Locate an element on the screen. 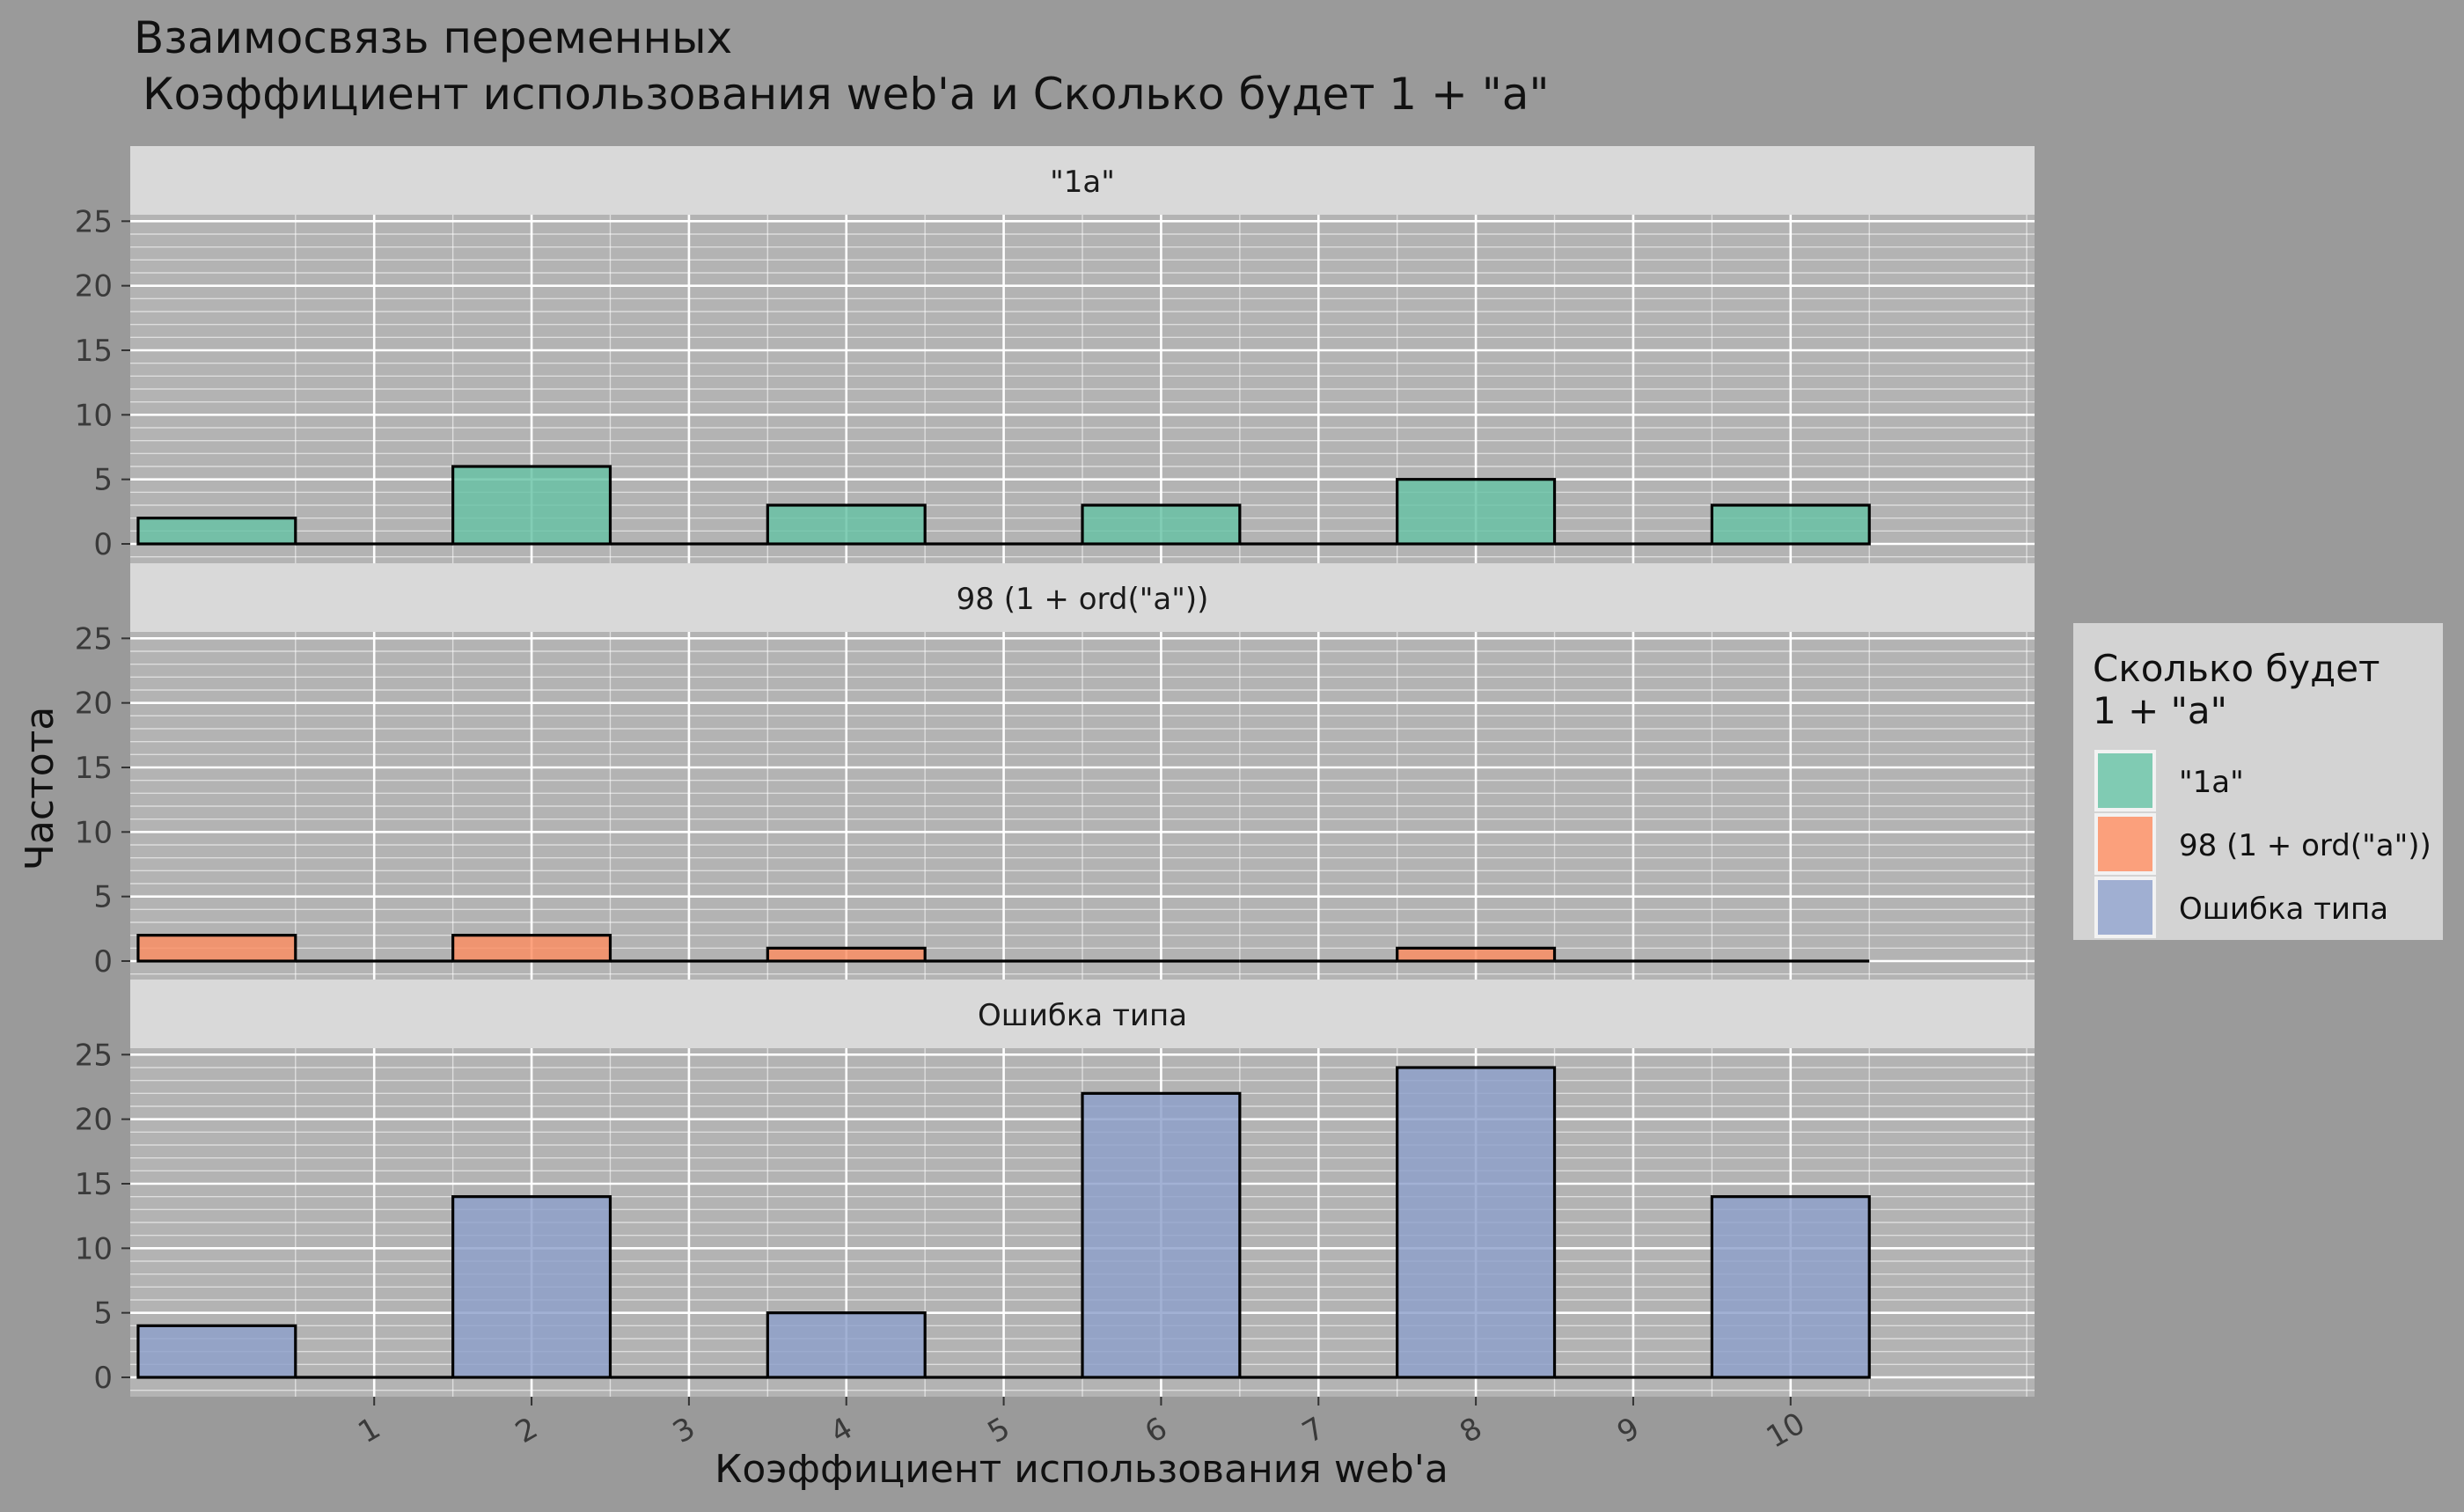 The height and width of the screenshot is (1512, 2464). legend-items: "1a" 98 (1 + ord("a")) Ошибка типа is located at coordinates (2262, 844).